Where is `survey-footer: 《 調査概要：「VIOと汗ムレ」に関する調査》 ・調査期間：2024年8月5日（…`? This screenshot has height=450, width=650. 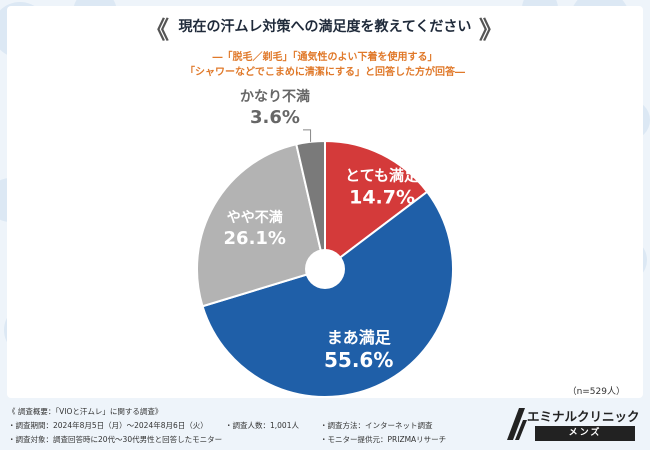 survey-footer: 《 調査概要：「VIOと汗ムレ」に関する調査》 ・調査期間：2024年8月5日（… is located at coordinates (325, 426).